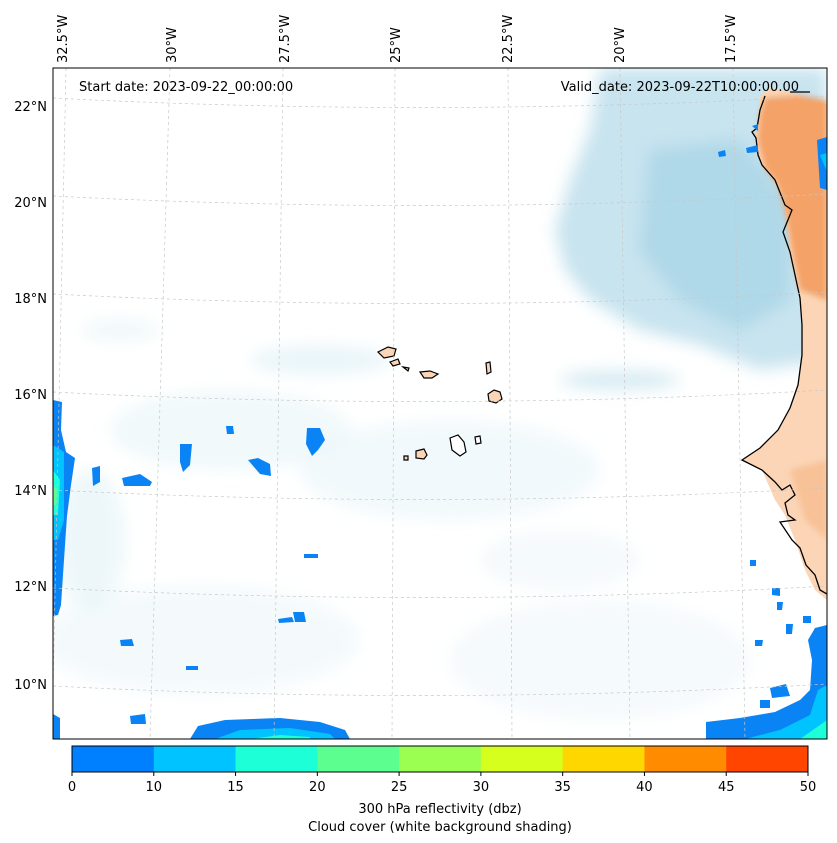 This screenshot has width=837, height=843. I want to click on lon-tick-label: 20°W, so click(620, 45).